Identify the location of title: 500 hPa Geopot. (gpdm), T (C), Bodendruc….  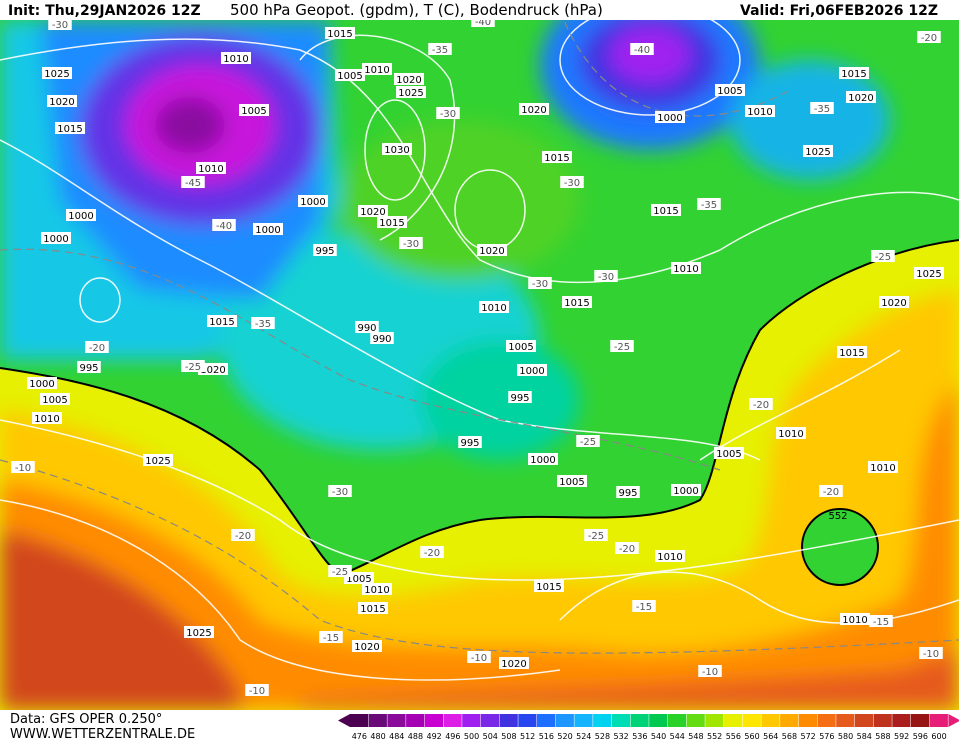
(416, 10).